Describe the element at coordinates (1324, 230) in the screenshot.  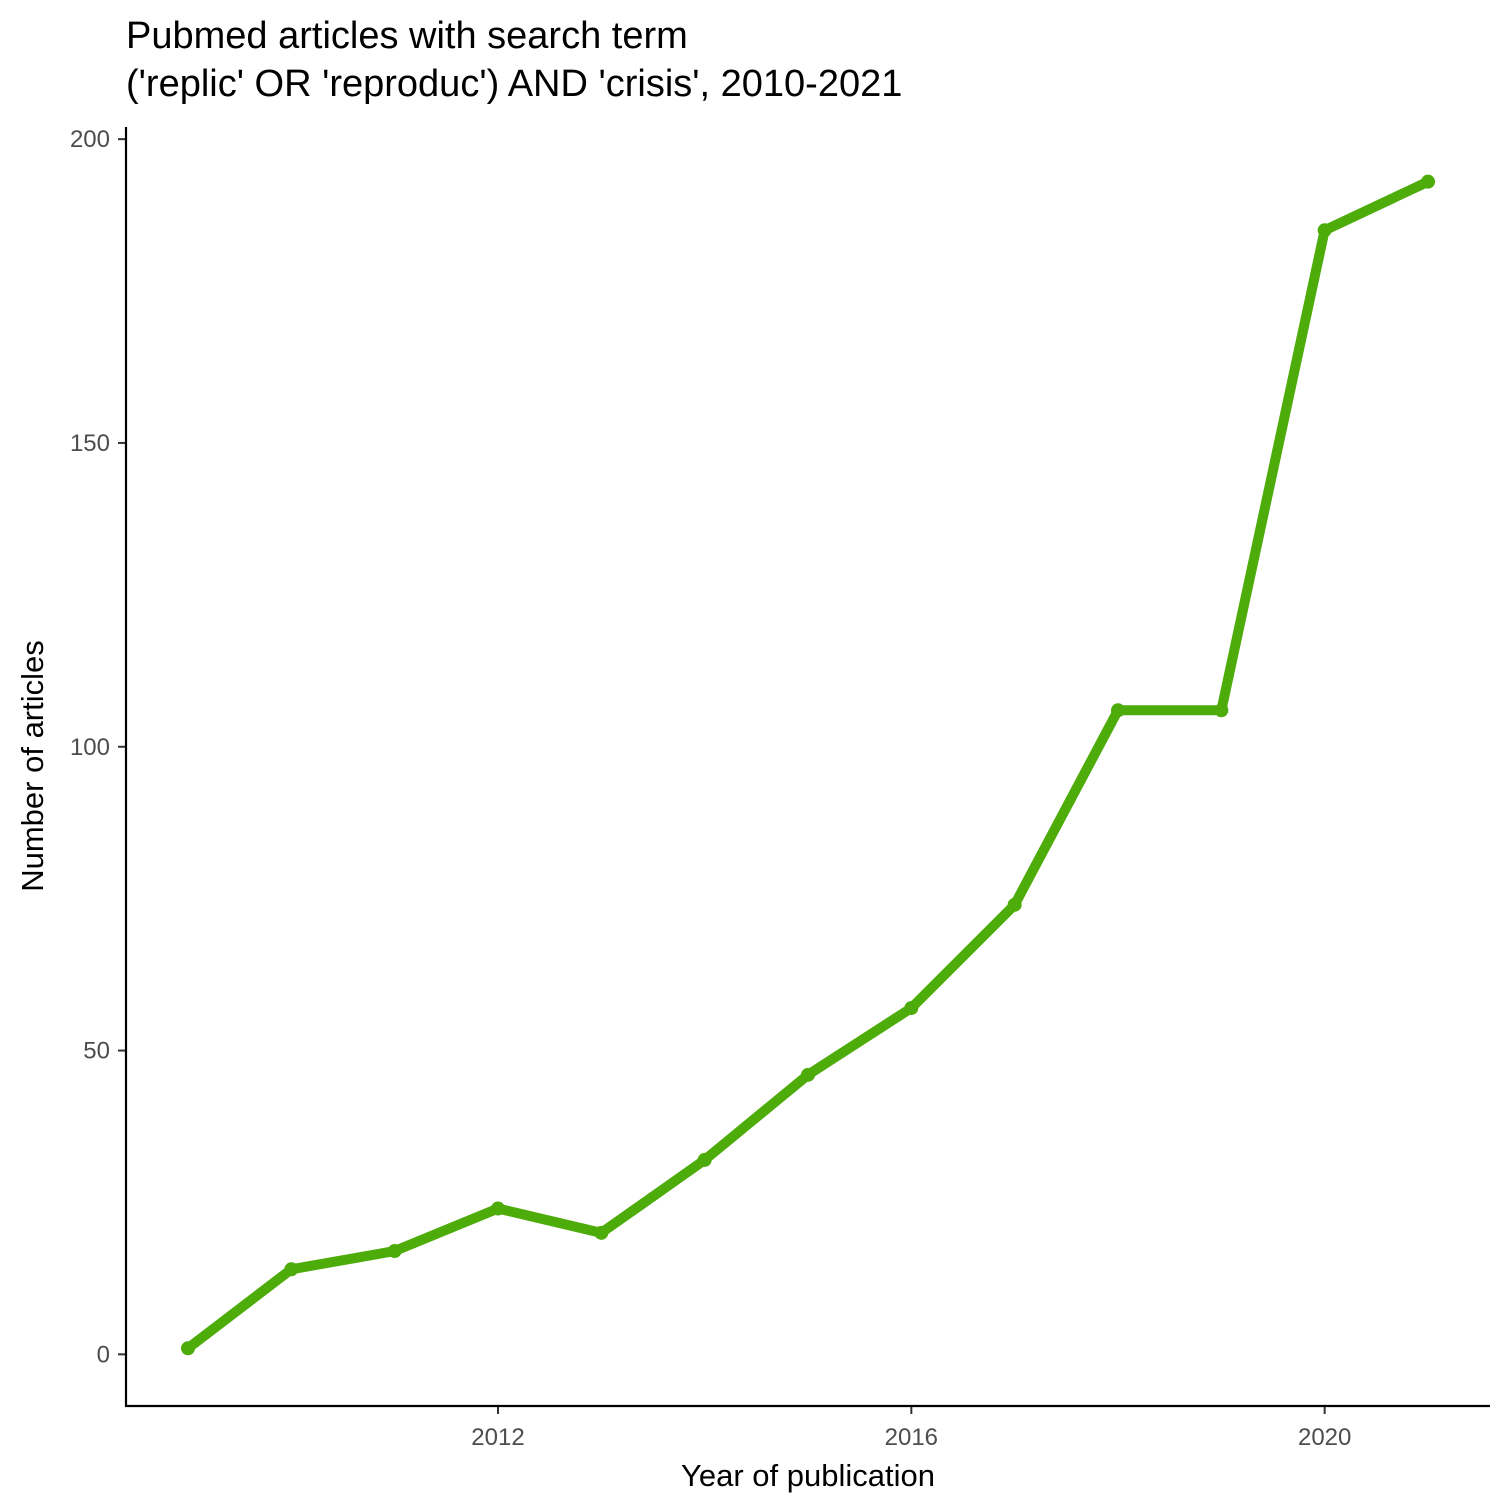
I see `data-point-2020` at that location.